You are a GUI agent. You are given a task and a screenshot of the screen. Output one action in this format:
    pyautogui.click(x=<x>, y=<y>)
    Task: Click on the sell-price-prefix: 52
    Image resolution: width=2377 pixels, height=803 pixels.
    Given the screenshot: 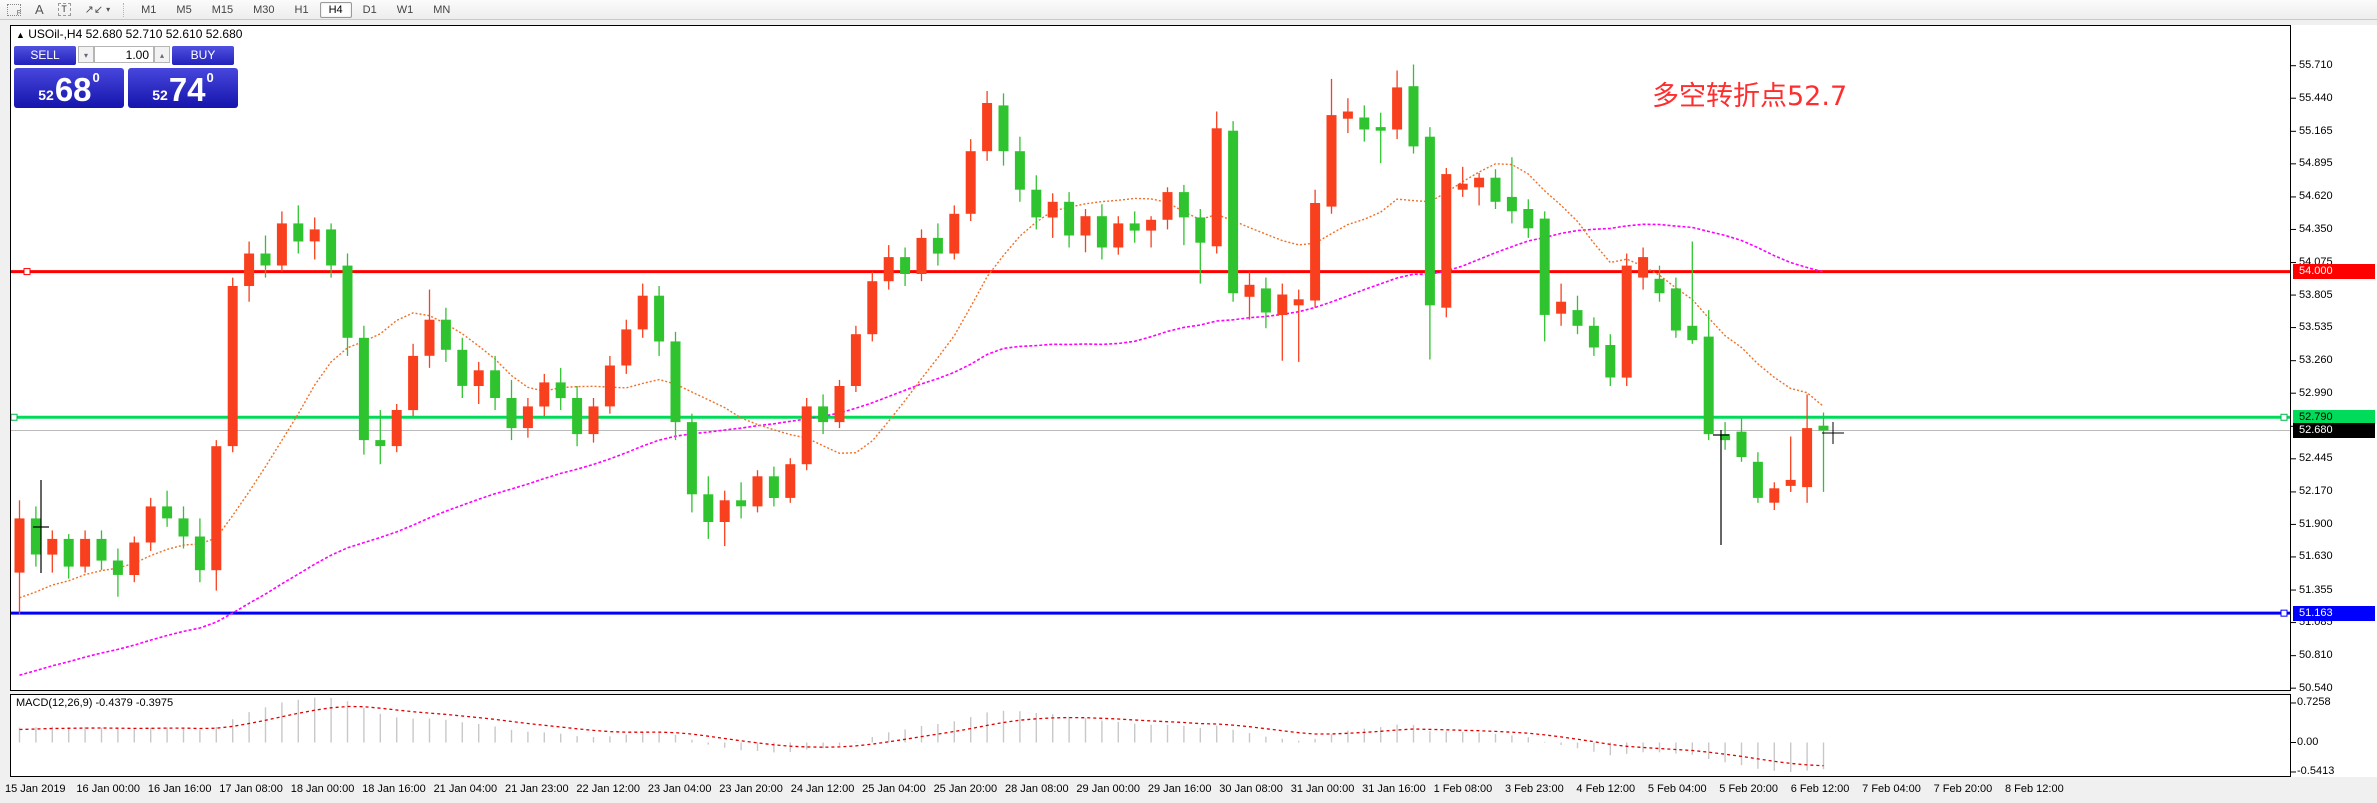 What is the action you would take?
    pyautogui.click(x=46, y=95)
    